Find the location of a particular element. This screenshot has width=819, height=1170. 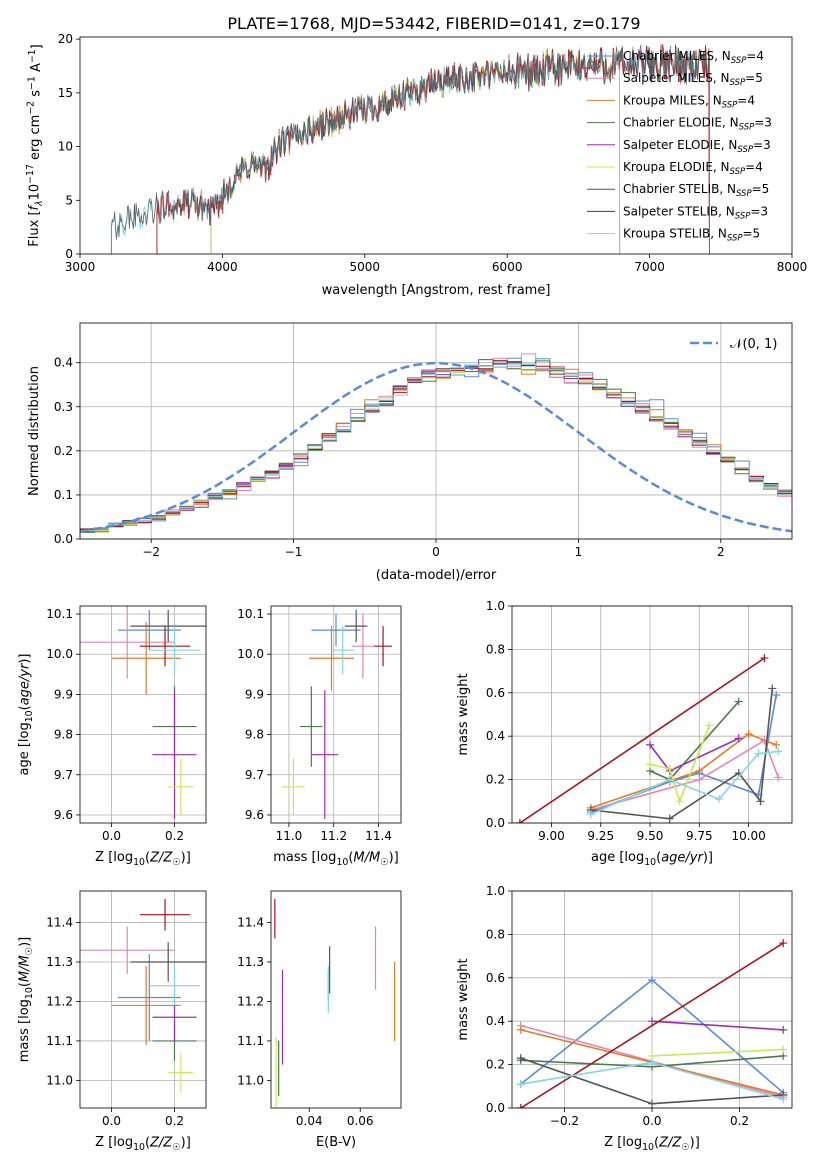

x-axis-label: wavelength [Angstrom, rest frame] is located at coordinates (436, 290).